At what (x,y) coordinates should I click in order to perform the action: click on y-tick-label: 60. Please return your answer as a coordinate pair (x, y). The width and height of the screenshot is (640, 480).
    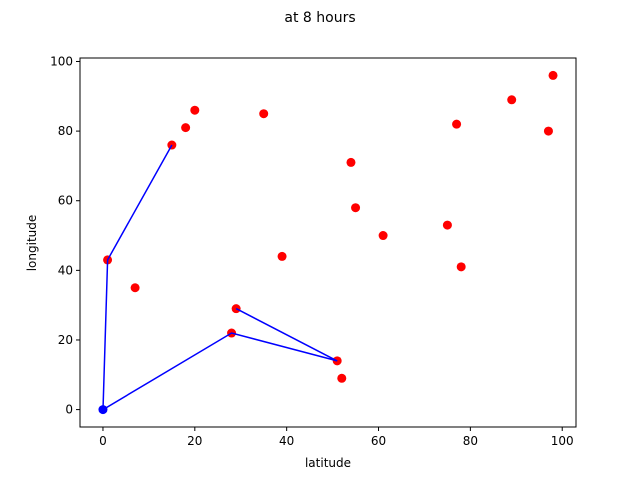
    Looking at the image, I should click on (65, 201).